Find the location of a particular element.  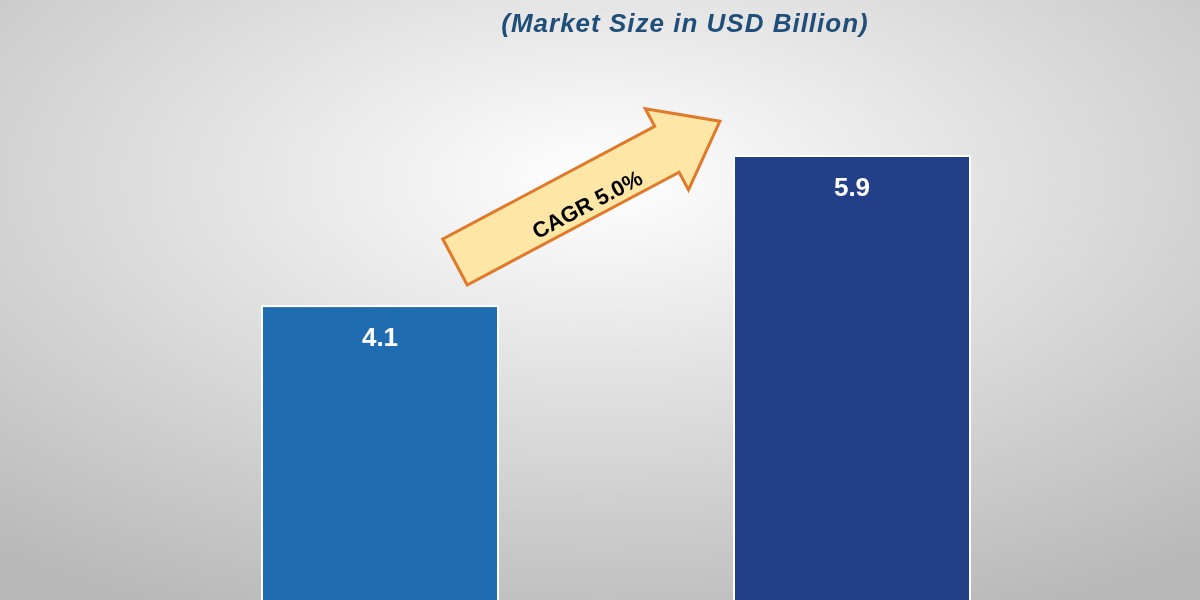

data-label: 4.1 is located at coordinates (380, 337).